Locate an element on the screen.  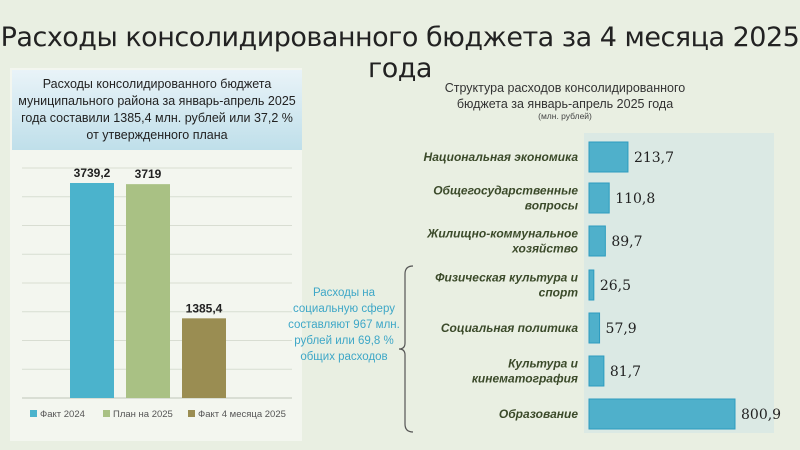
category-label-общегосударственные-вопросы: Общегосударственные вопросы is located at coordinates (506, 198).